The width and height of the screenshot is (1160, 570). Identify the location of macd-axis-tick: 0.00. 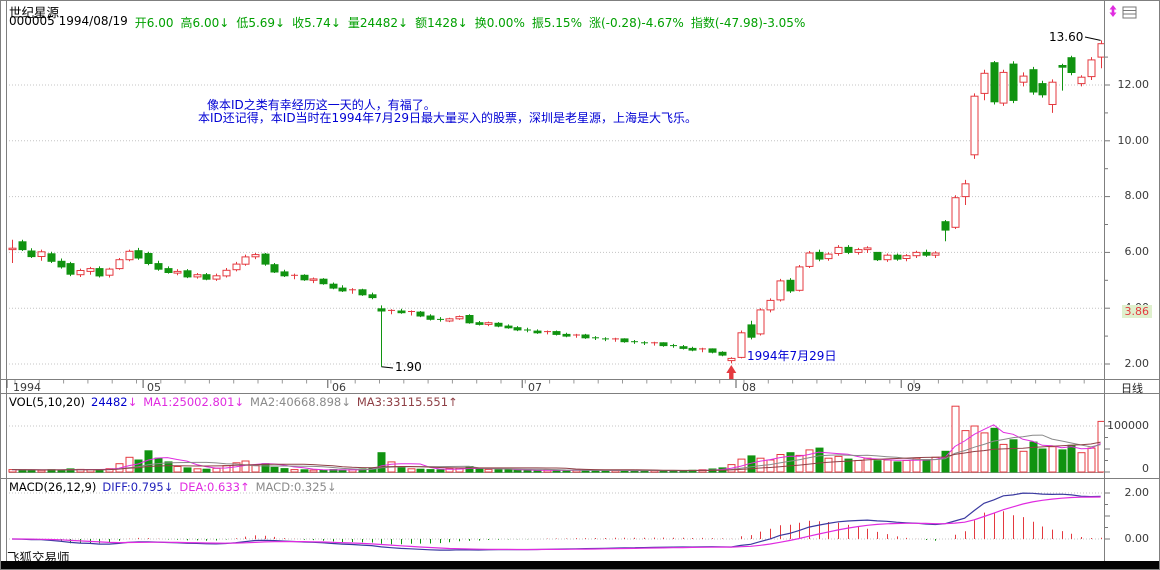
(1137, 538).